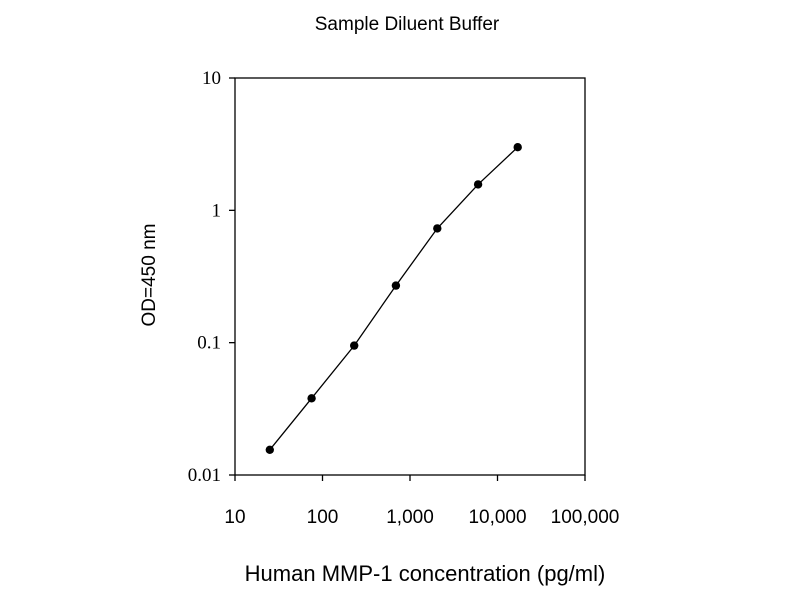  I want to click on x-tick-label: 10, so click(234, 517).